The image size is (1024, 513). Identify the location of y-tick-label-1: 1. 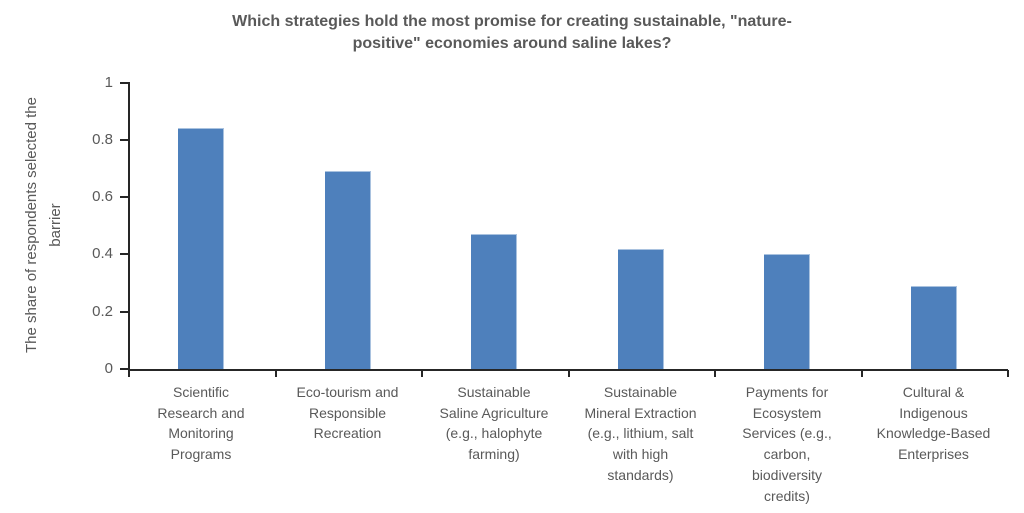
(108, 82).